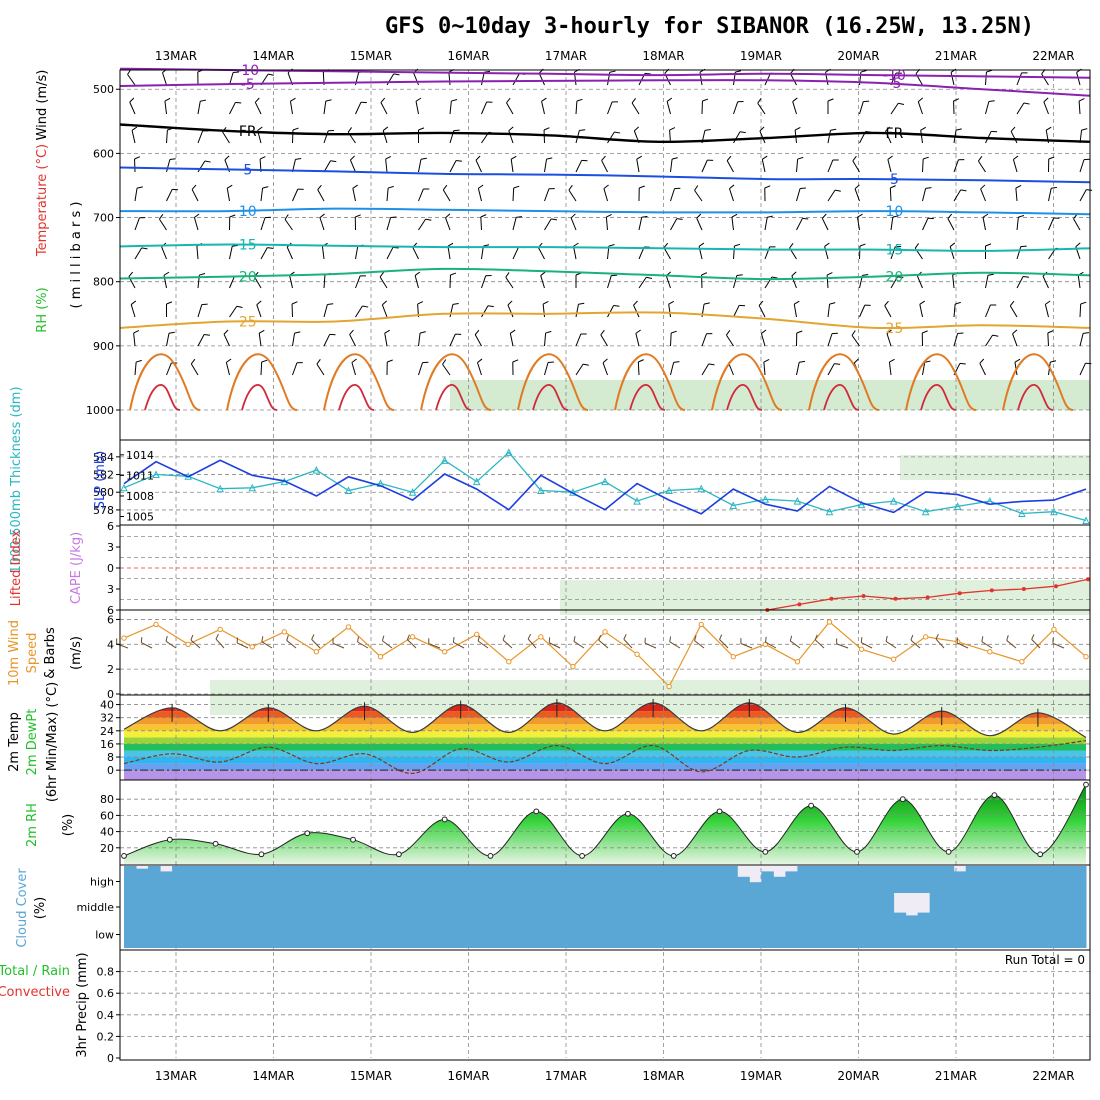 The width and height of the screenshot is (1100, 1100). Describe the element at coordinates (841, 397) in the screenshot. I see `isotherm-surface-line-hot` at that location.